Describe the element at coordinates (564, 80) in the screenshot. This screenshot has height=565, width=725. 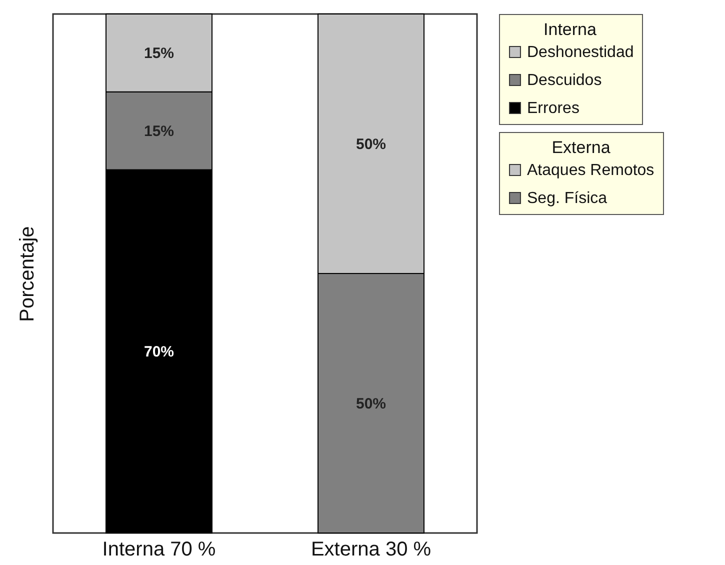
I see `legend-label: Descuidos` at that location.